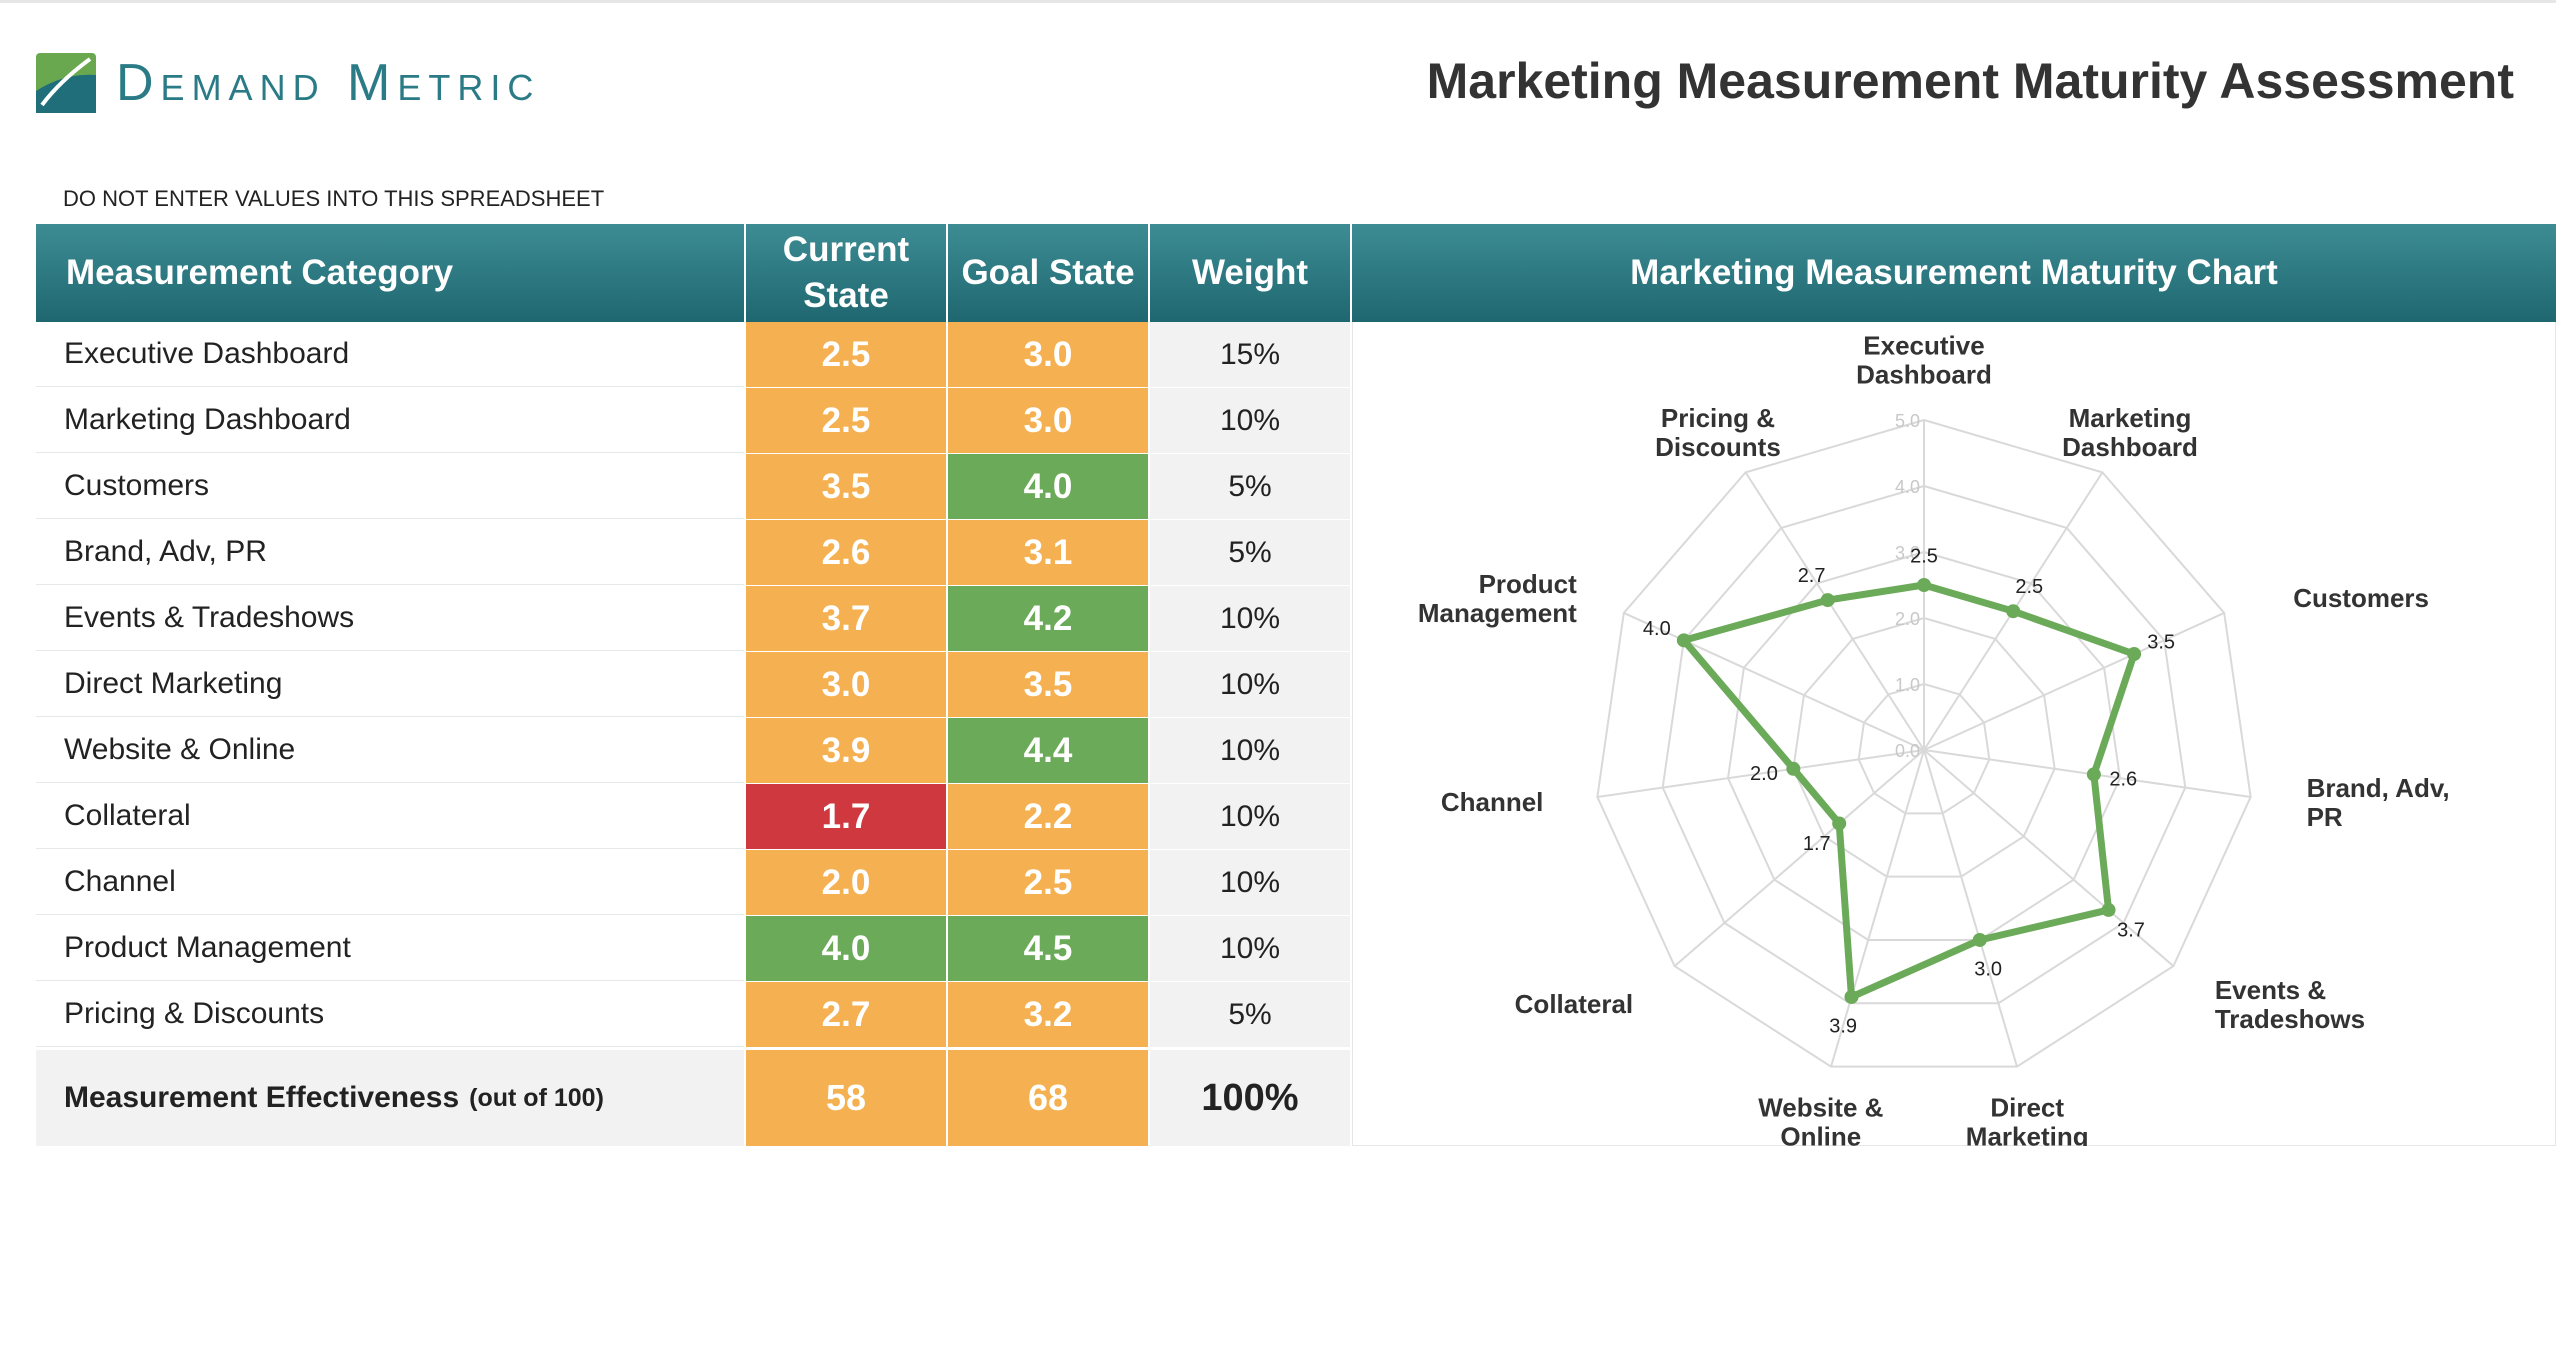 This screenshot has height=1368, width=2556. What do you see at coordinates (2131, 930) in the screenshot?
I see `data-value-label: 3.7` at bounding box center [2131, 930].